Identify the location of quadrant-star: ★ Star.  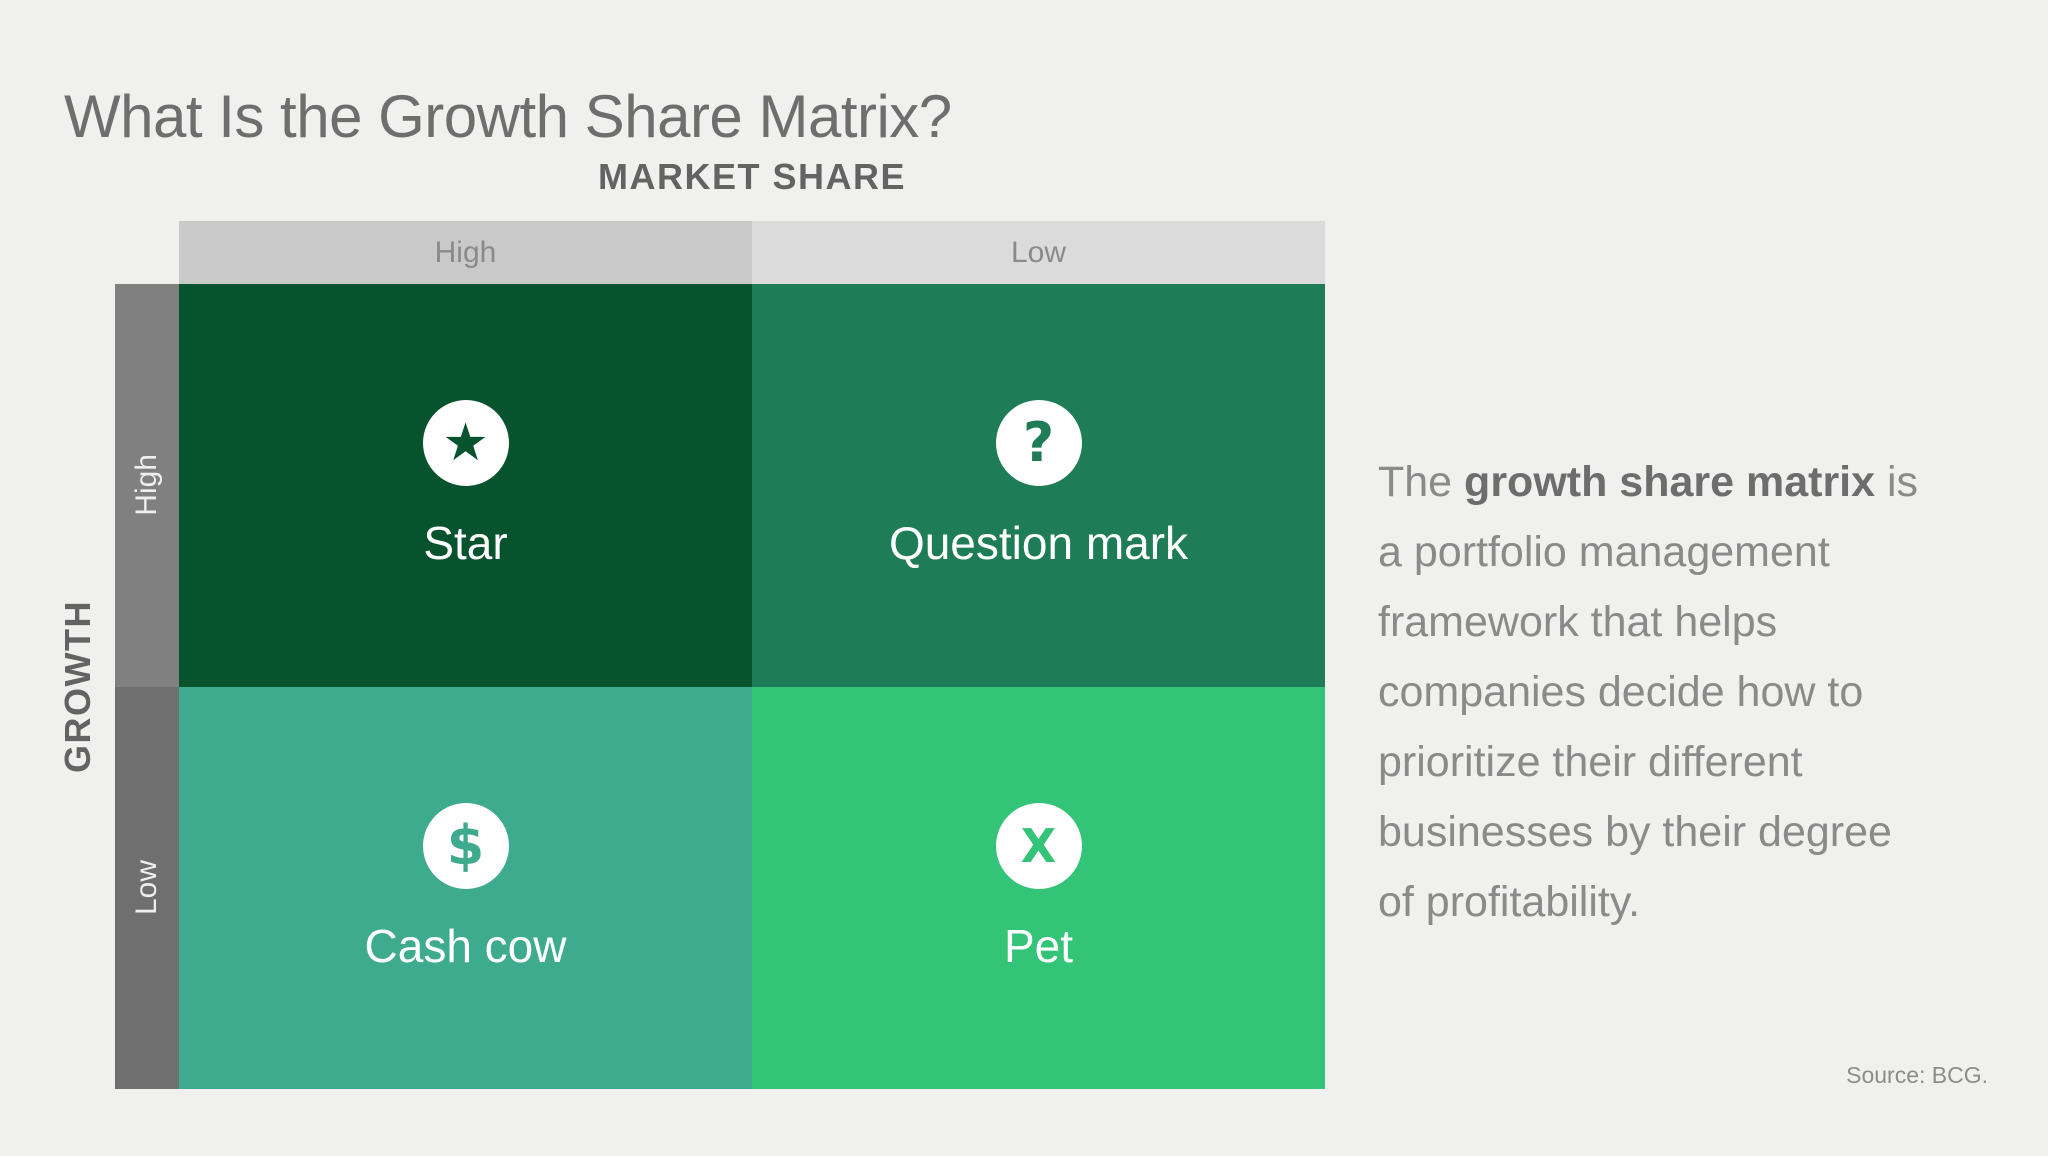
(465, 485).